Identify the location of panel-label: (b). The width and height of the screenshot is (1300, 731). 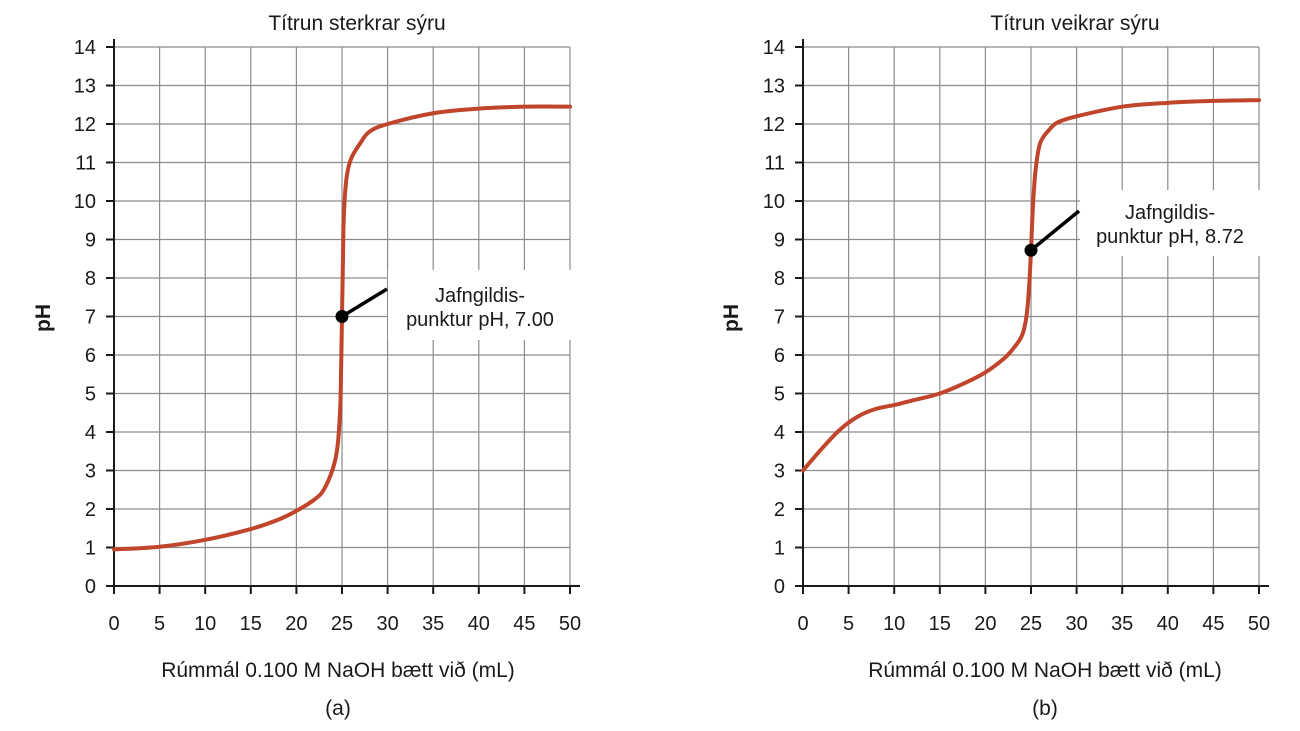
(1045, 708).